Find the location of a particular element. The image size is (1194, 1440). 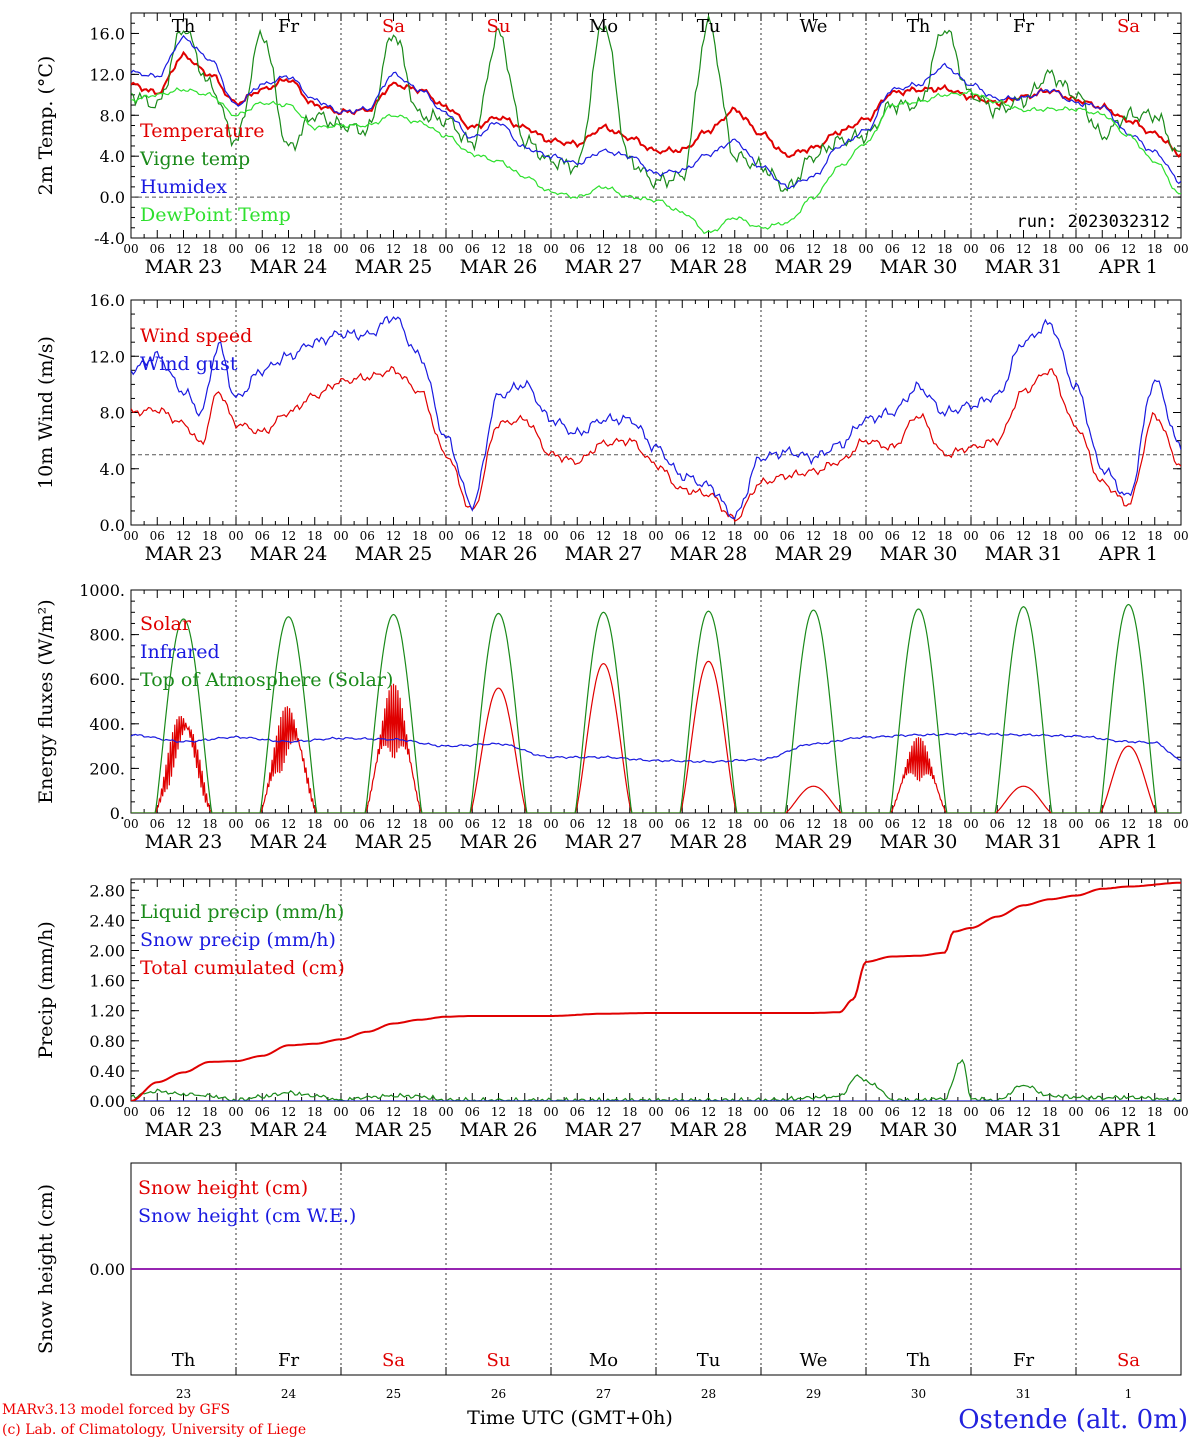

series-line-solar is located at coordinates (656, 736).